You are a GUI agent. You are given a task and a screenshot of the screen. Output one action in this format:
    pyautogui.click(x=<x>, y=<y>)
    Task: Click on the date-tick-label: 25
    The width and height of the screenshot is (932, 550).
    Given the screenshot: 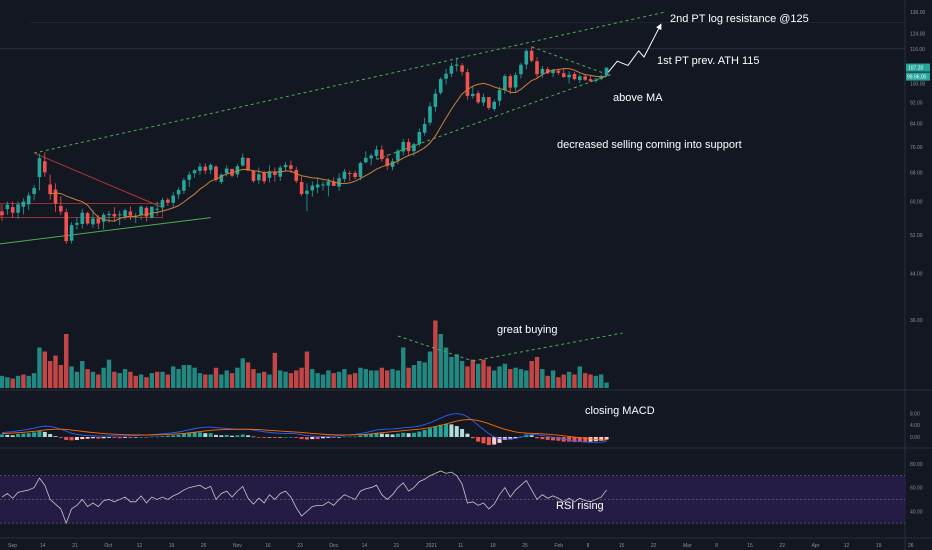 What is the action you would take?
    pyautogui.click(x=525, y=546)
    